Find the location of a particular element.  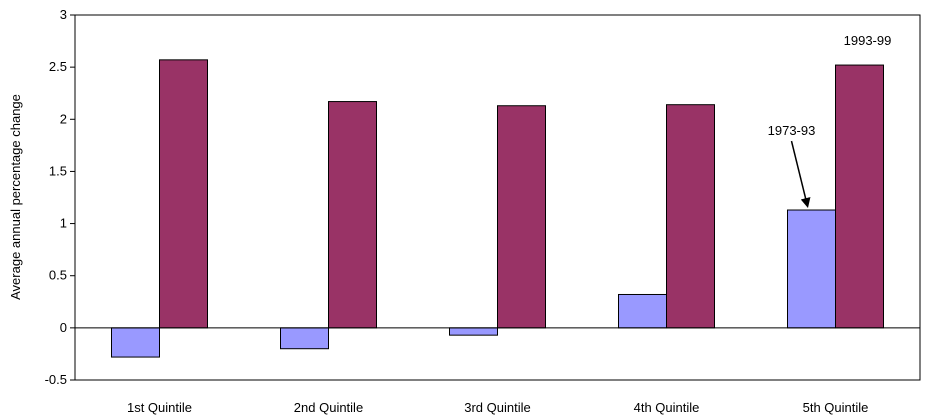

annotation-label: 1993-99 is located at coordinates (868, 40).